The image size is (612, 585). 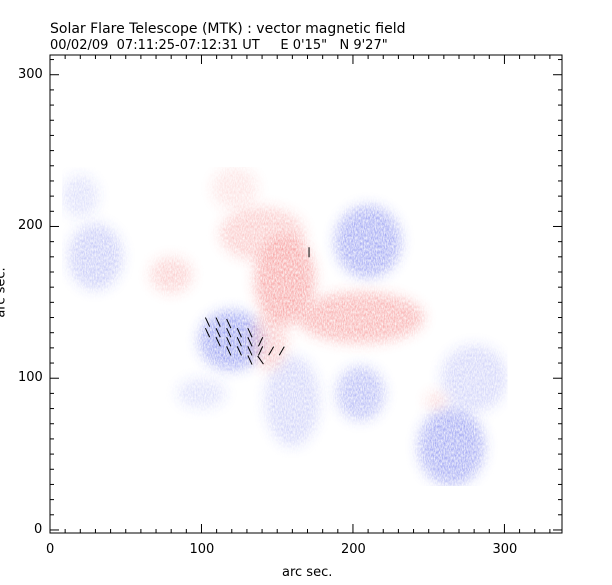 What do you see at coordinates (38, 529) in the screenshot?
I see `y-tick-label: 0` at bounding box center [38, 529].